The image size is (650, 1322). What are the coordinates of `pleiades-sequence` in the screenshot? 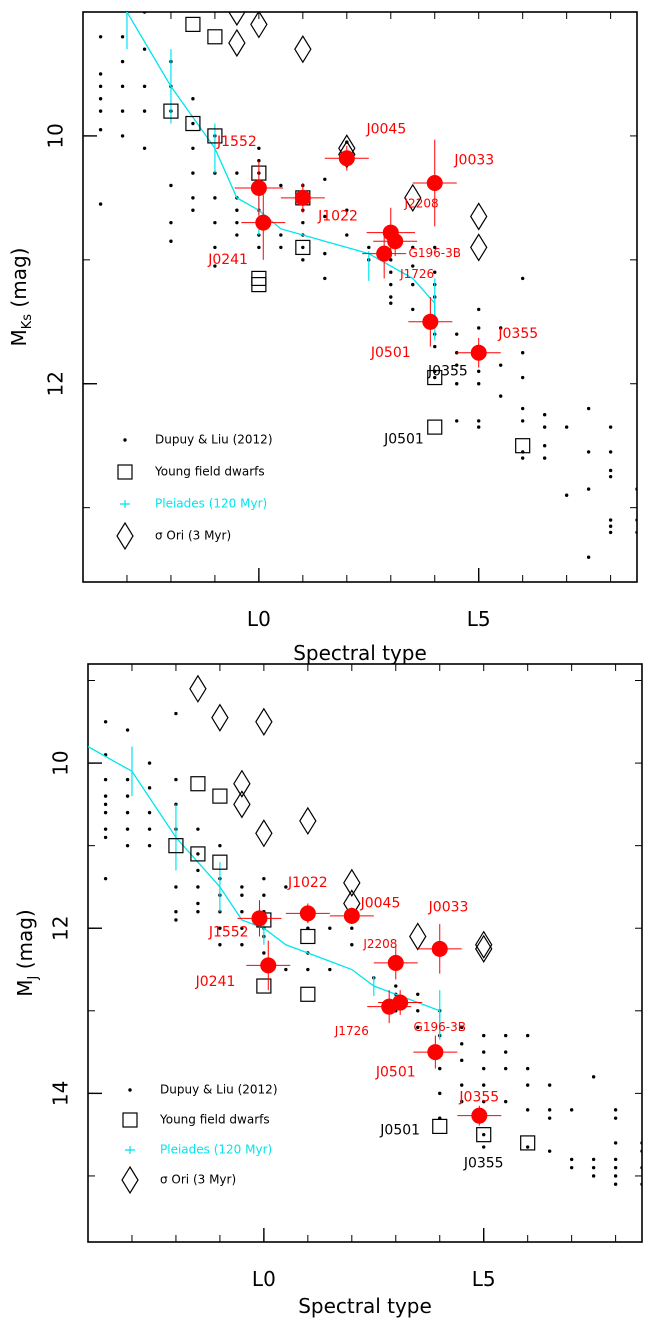 It's located at (280, 170).